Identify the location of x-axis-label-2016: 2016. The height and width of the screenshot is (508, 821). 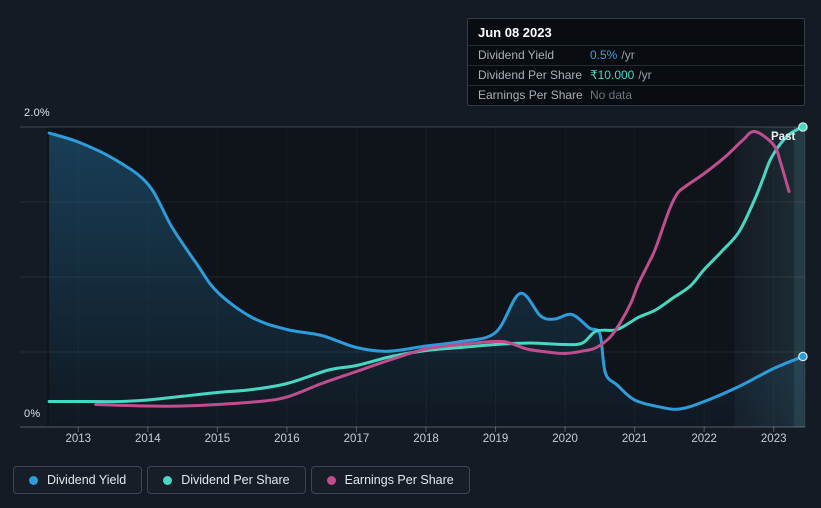
(287, 439).